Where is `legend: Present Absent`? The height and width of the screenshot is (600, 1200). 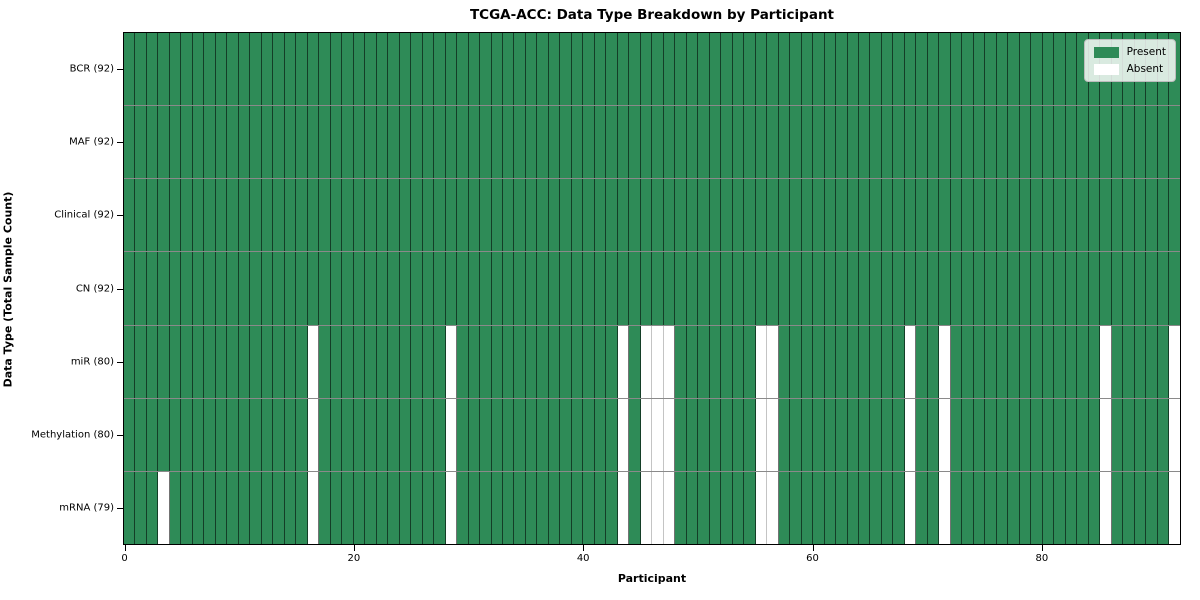 legend: Present Absent is located at coordinates (1129, 60).